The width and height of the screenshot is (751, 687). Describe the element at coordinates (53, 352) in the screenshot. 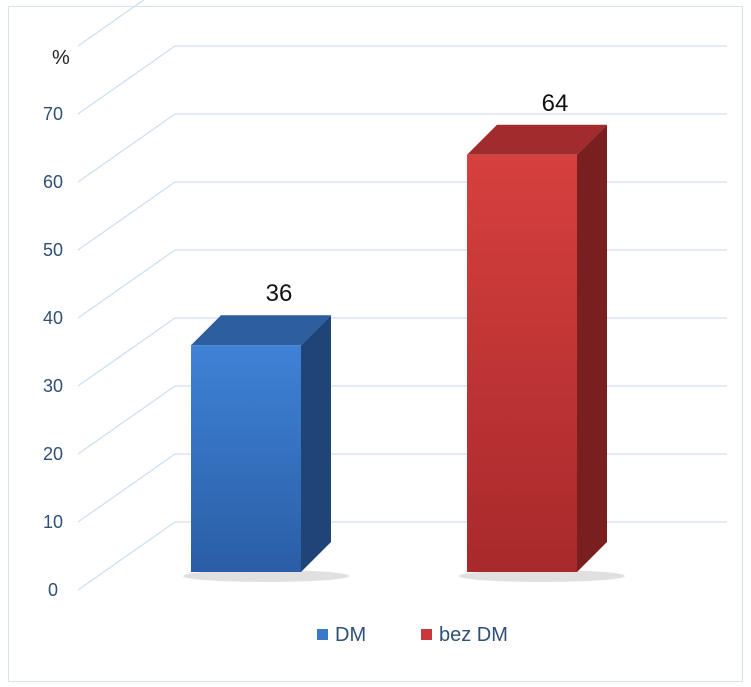

I see `y-axis: 0 10 20 30 40 50 60 70` at that location.